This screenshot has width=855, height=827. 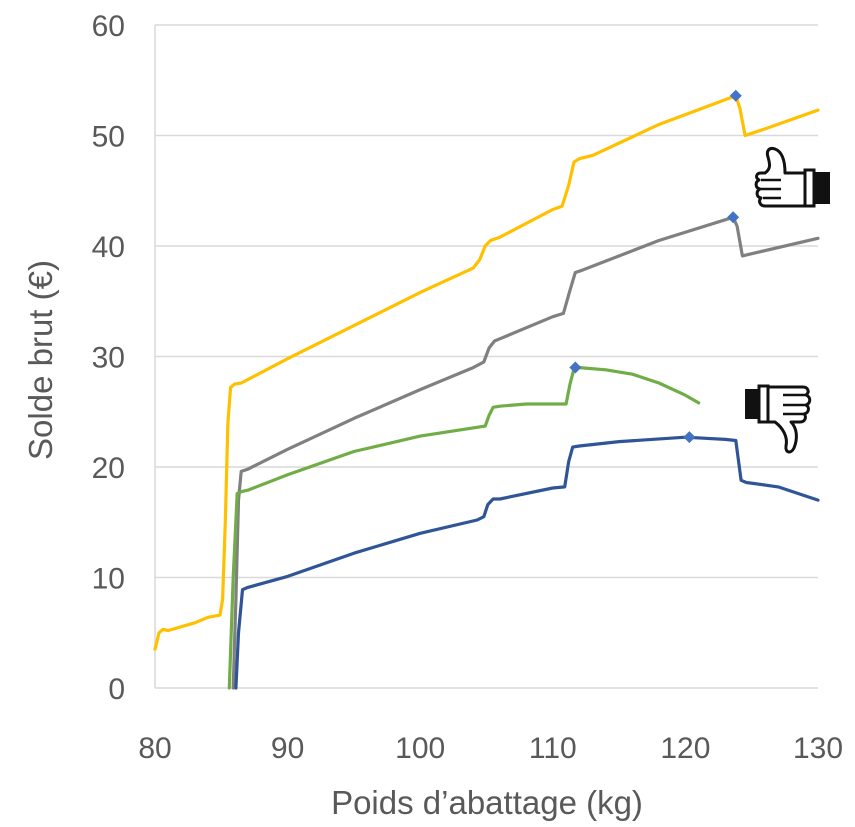 What do you see at coordinates (420, 748) in the screenshot?
I see `x-tick-label: 100` at bounding box center [420, 748].